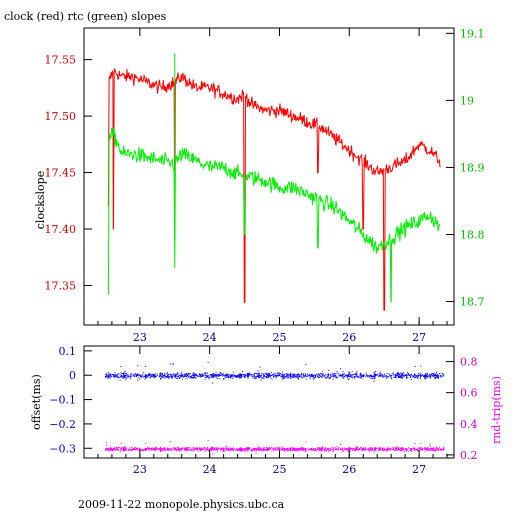  I want to click on y-left-tick-label: 17.40, so click(61, 229).